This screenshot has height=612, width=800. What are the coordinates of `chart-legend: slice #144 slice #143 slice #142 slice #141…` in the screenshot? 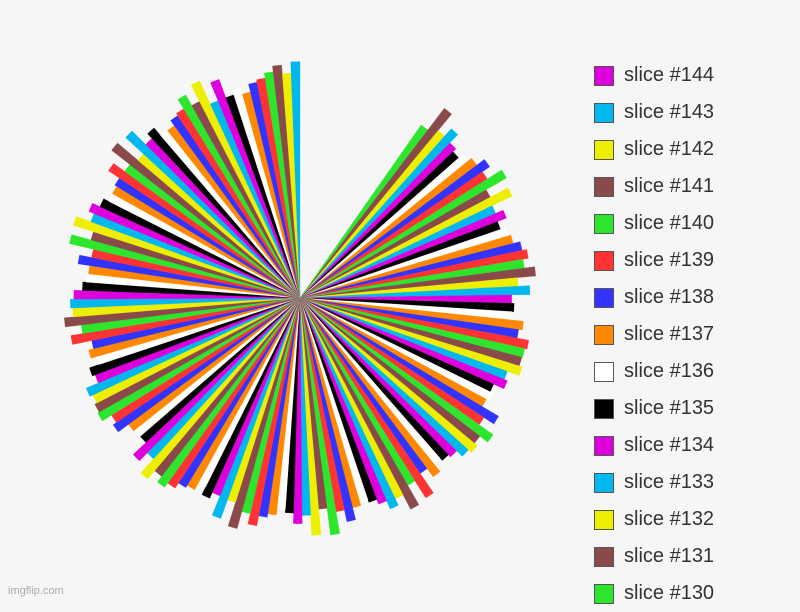 It's located at (654, 334).